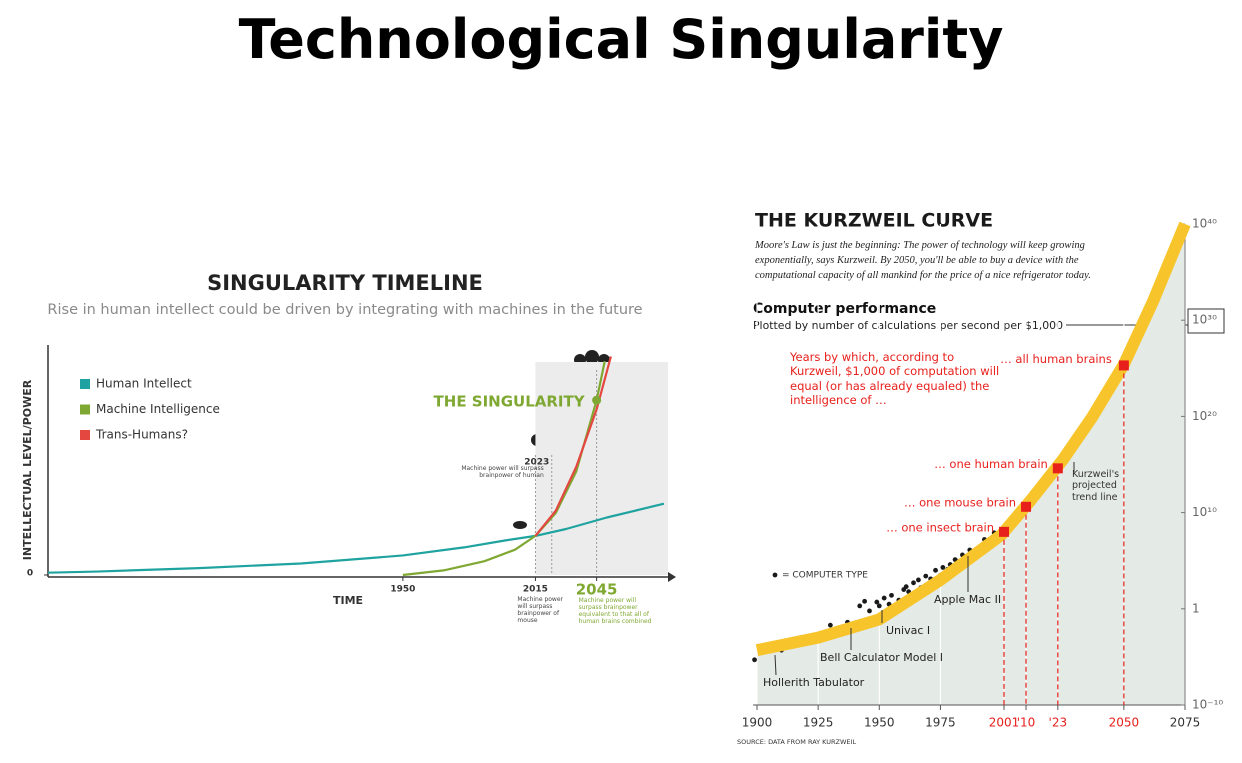 This screenshot has height=763, width=1242. I want to click on chart-title: SINGULARITY TIMELINE, so click(345, 283).